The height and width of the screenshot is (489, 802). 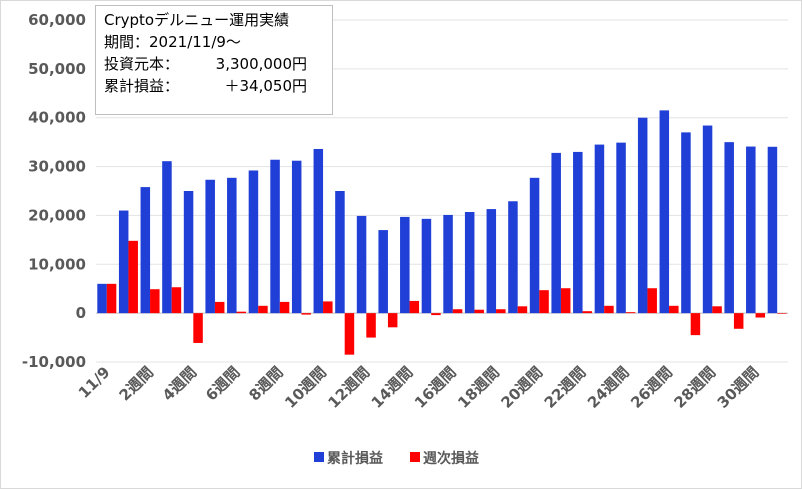 I want to click on x-tick-label: 24週間, so click(x=608, y=387).